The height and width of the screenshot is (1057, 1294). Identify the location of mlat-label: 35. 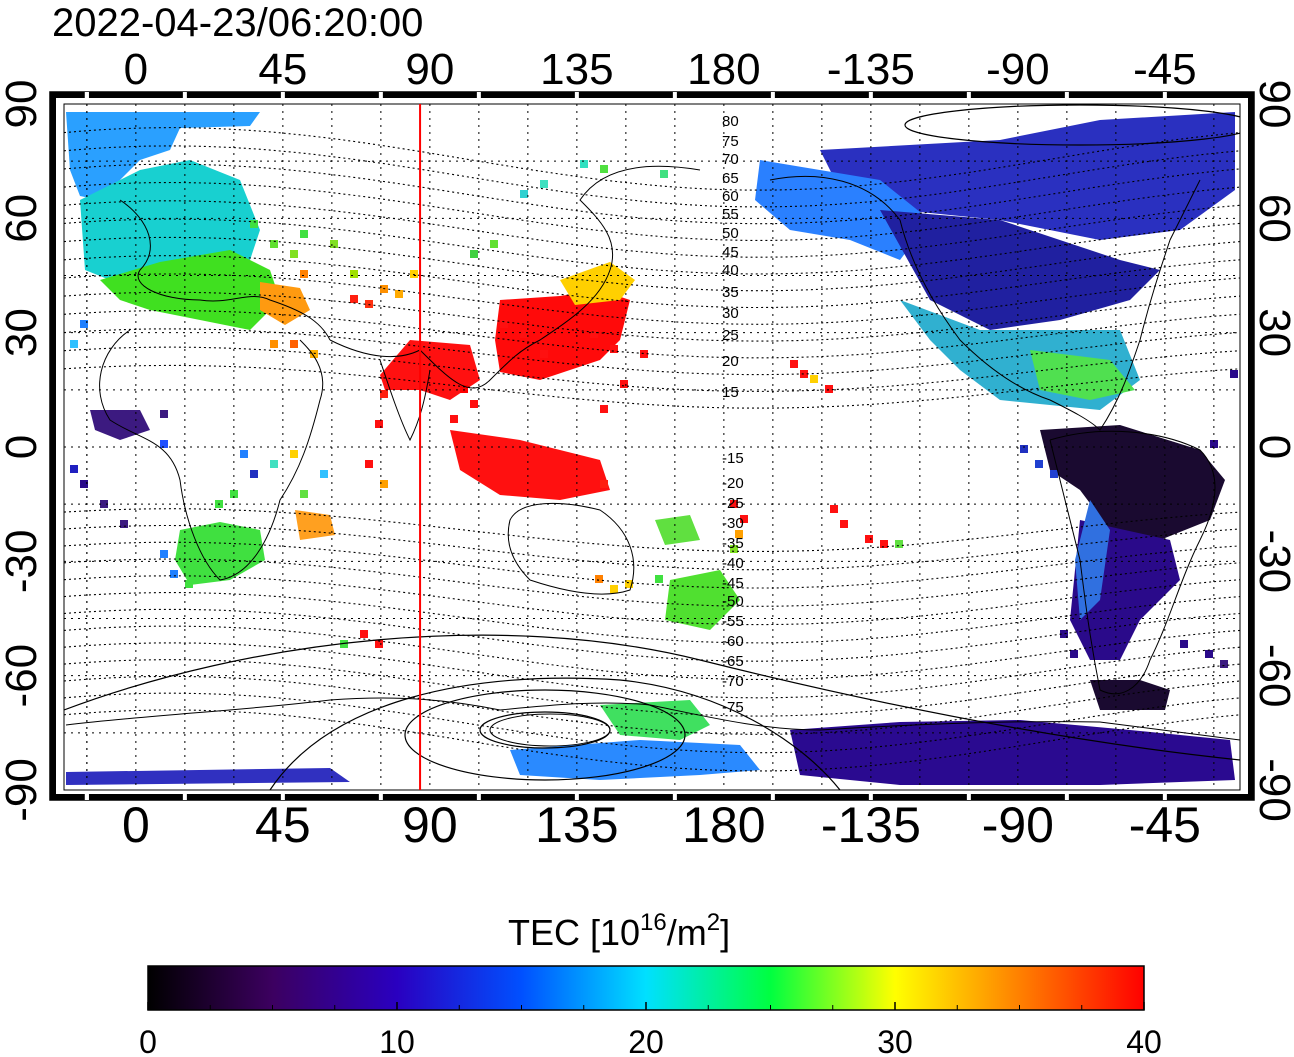
(730, 292).